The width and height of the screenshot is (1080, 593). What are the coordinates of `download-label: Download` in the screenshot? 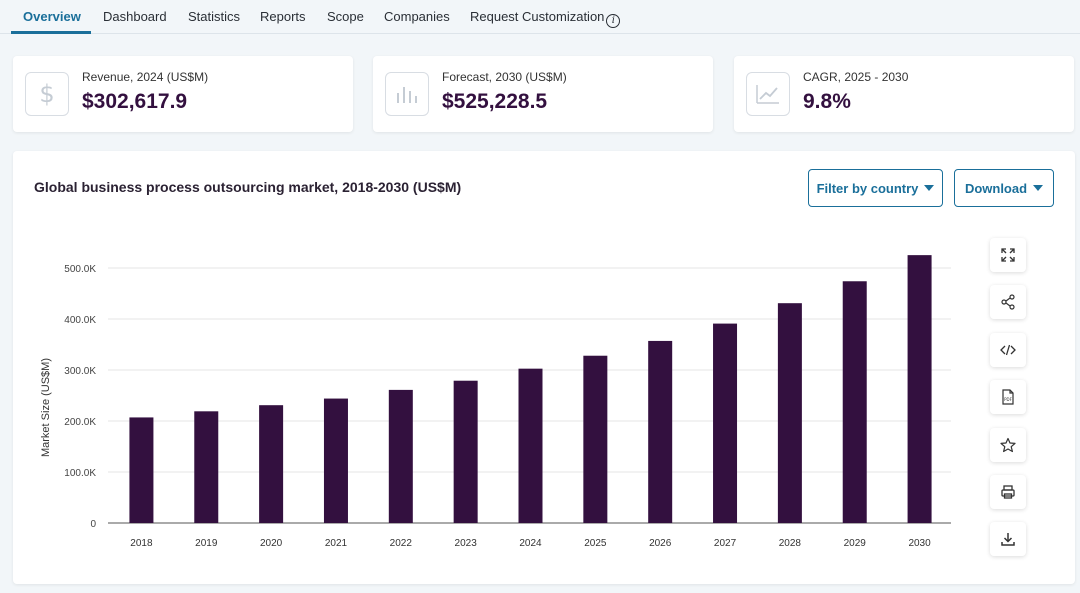 It's located at (996, 188).